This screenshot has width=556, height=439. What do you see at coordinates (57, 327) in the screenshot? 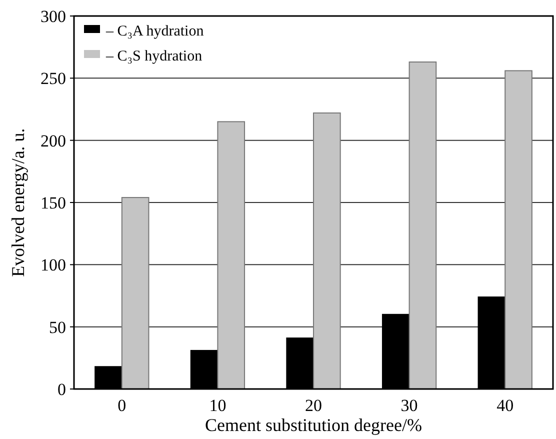
I see `y-tick-label: 50` at bounding box center [57, 327].